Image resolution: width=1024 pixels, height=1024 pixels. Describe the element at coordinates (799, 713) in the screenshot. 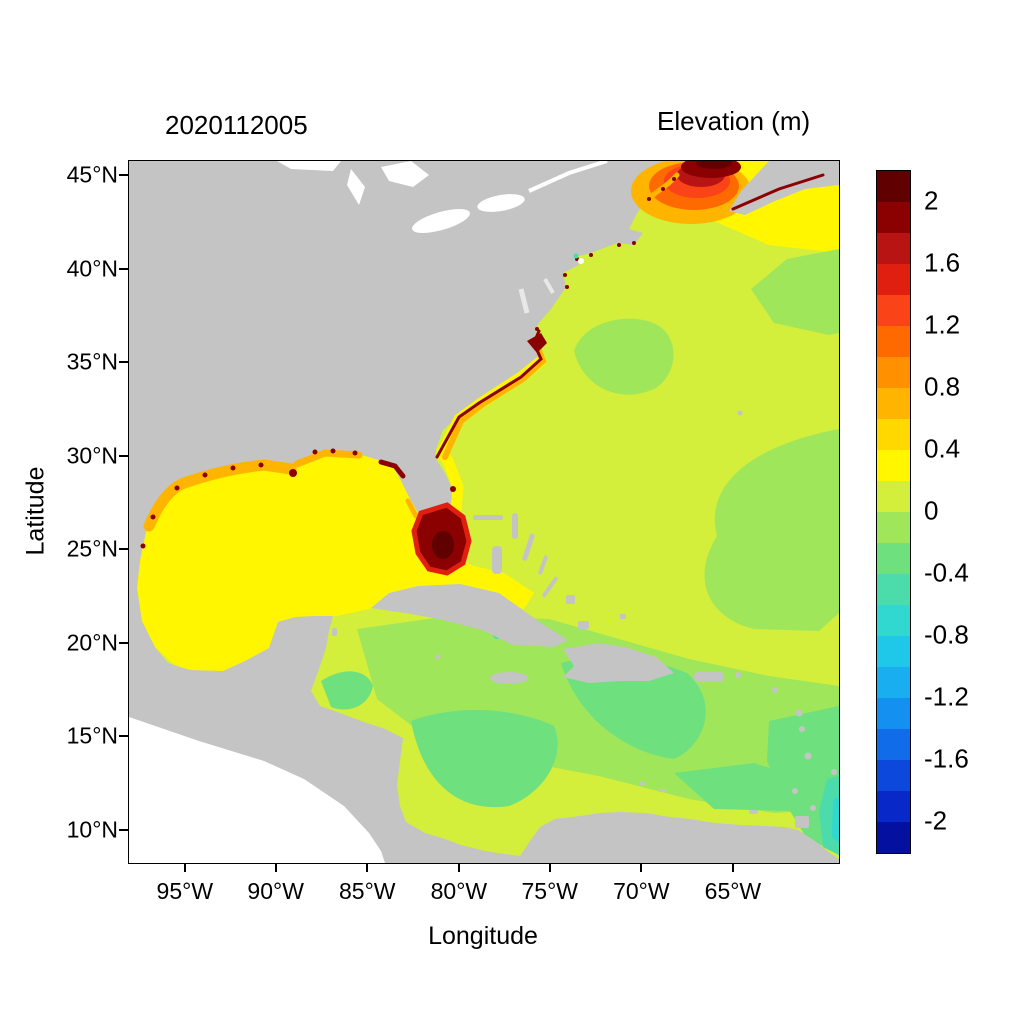

I see `guadeloupe-island` at that location.